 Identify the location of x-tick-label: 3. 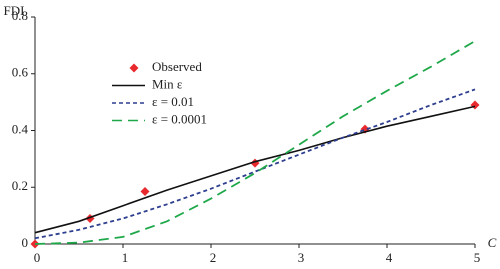
(301, 257).